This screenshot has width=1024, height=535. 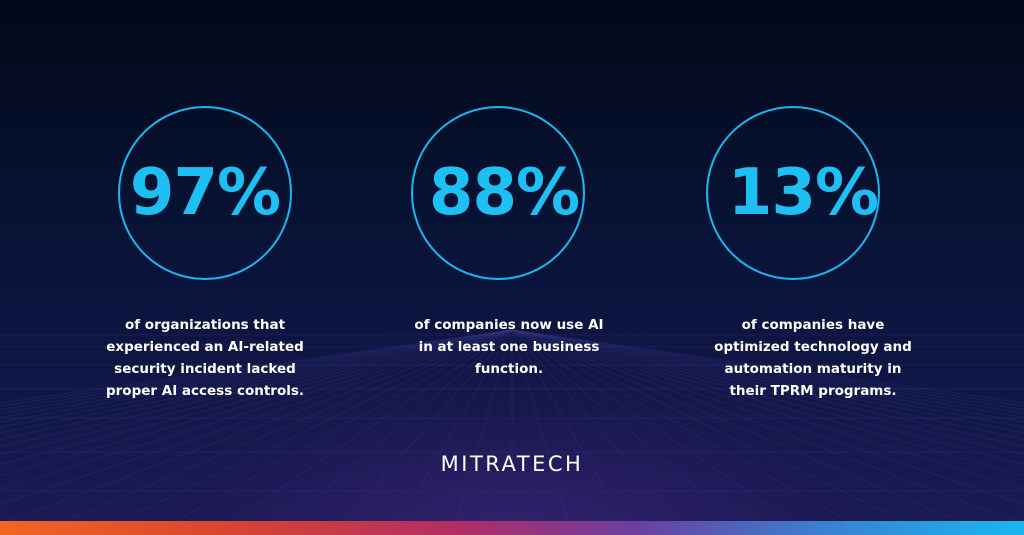 I want to click on stat-description-line: experienced an AI-related, so click(x=205, y=347).